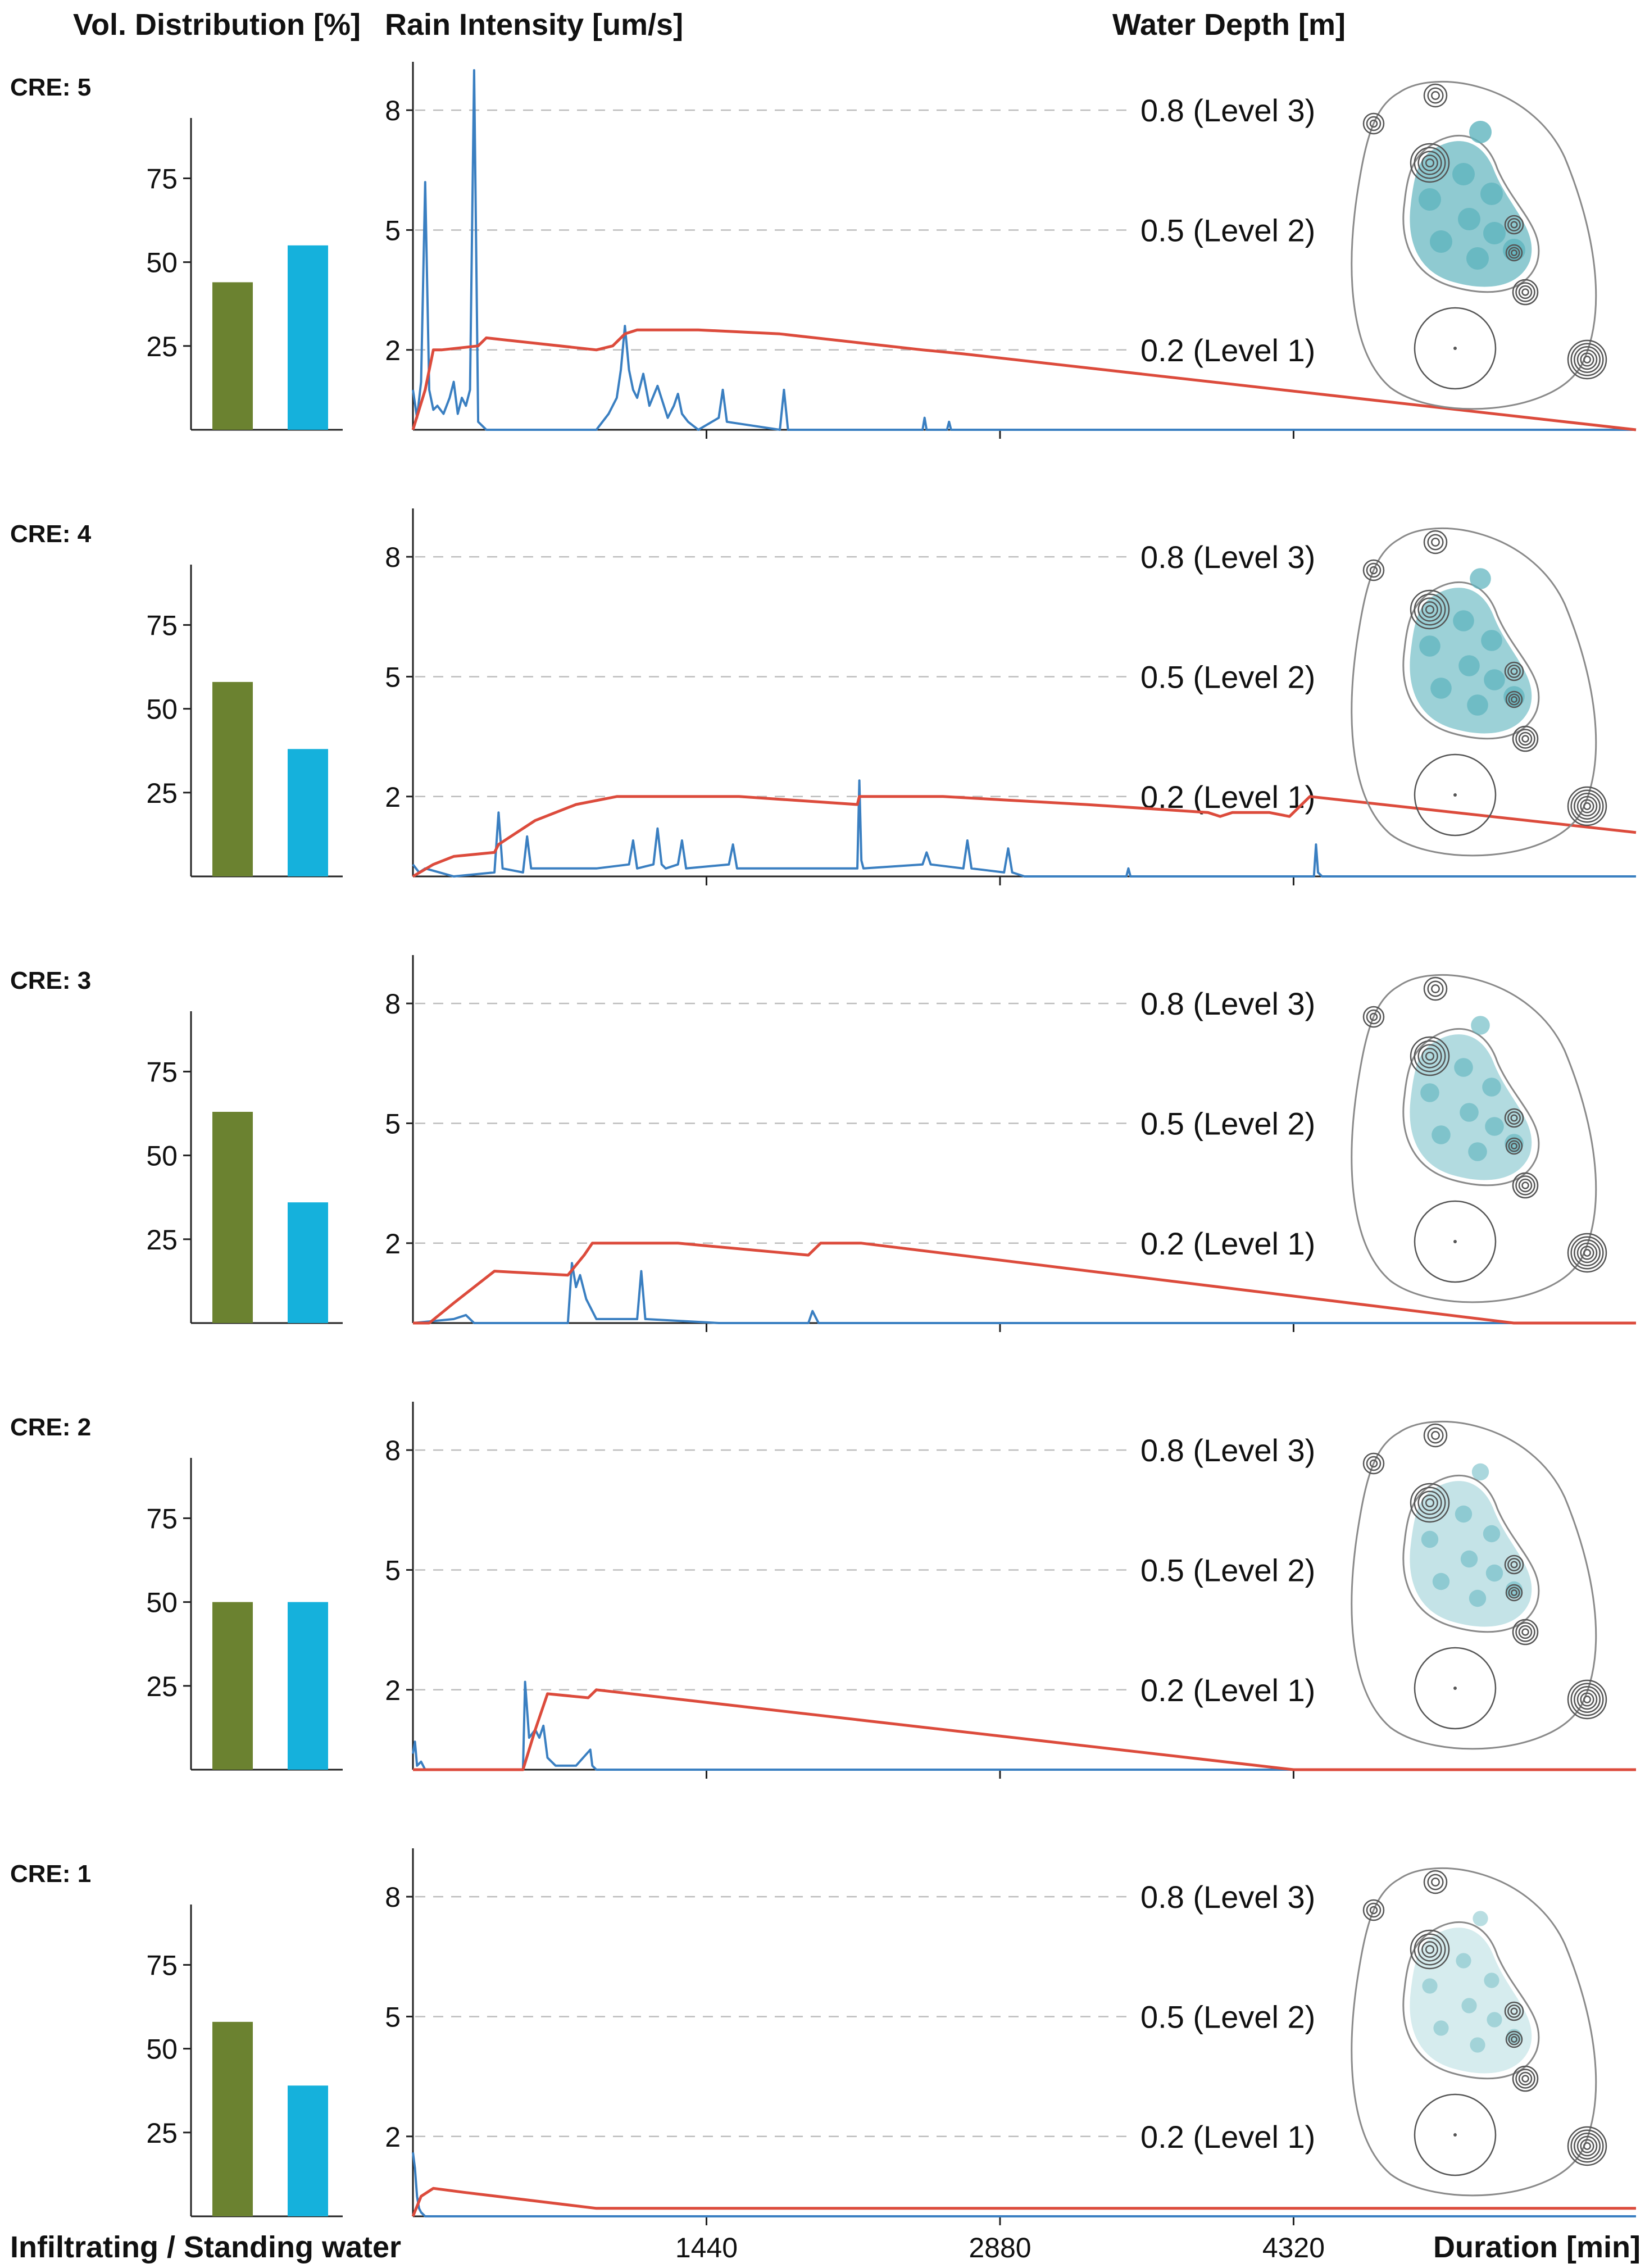 Image resolution: width=1645 pixels, height=2268 pixels. Describe the element at coordinates (1000, 2248) in the screenshot. I see `x-tick-labels: 1440 2880 4320` at that location.